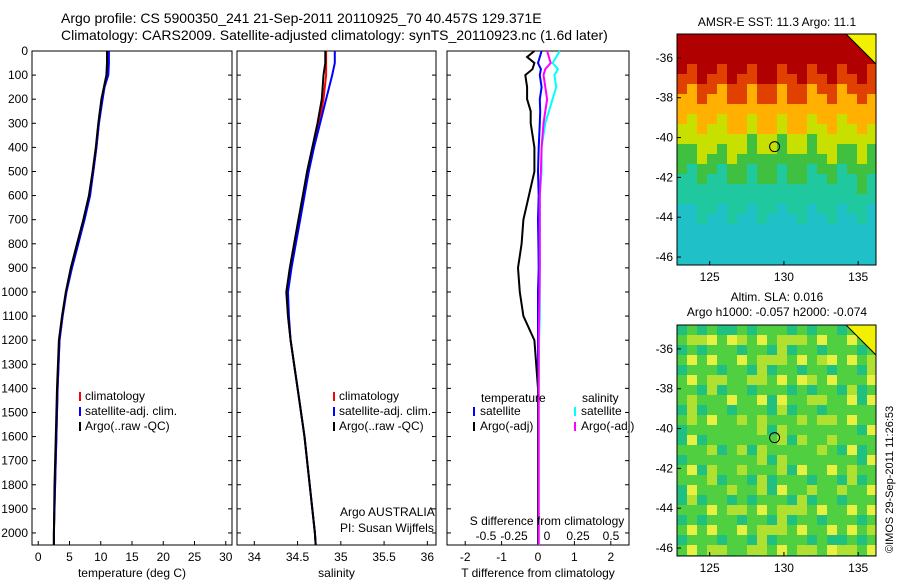 The image size is (898, 581). What do you see at coordinates (777, 22) in the screenshot?
I see `sst-map-title: AMSR-E SST: 11.3 Argo: 11.1` at bounding box center [777, 22].